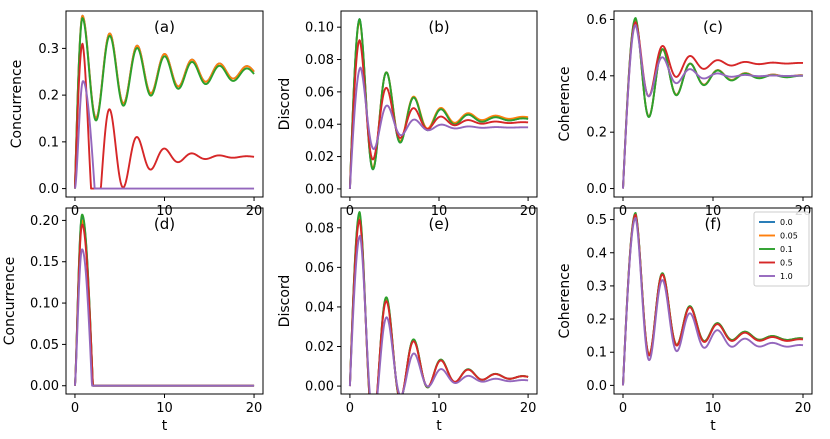 The height and width of the screenshot is (439, 830). I want to click on panel-tag: (b), so click(438, 27).